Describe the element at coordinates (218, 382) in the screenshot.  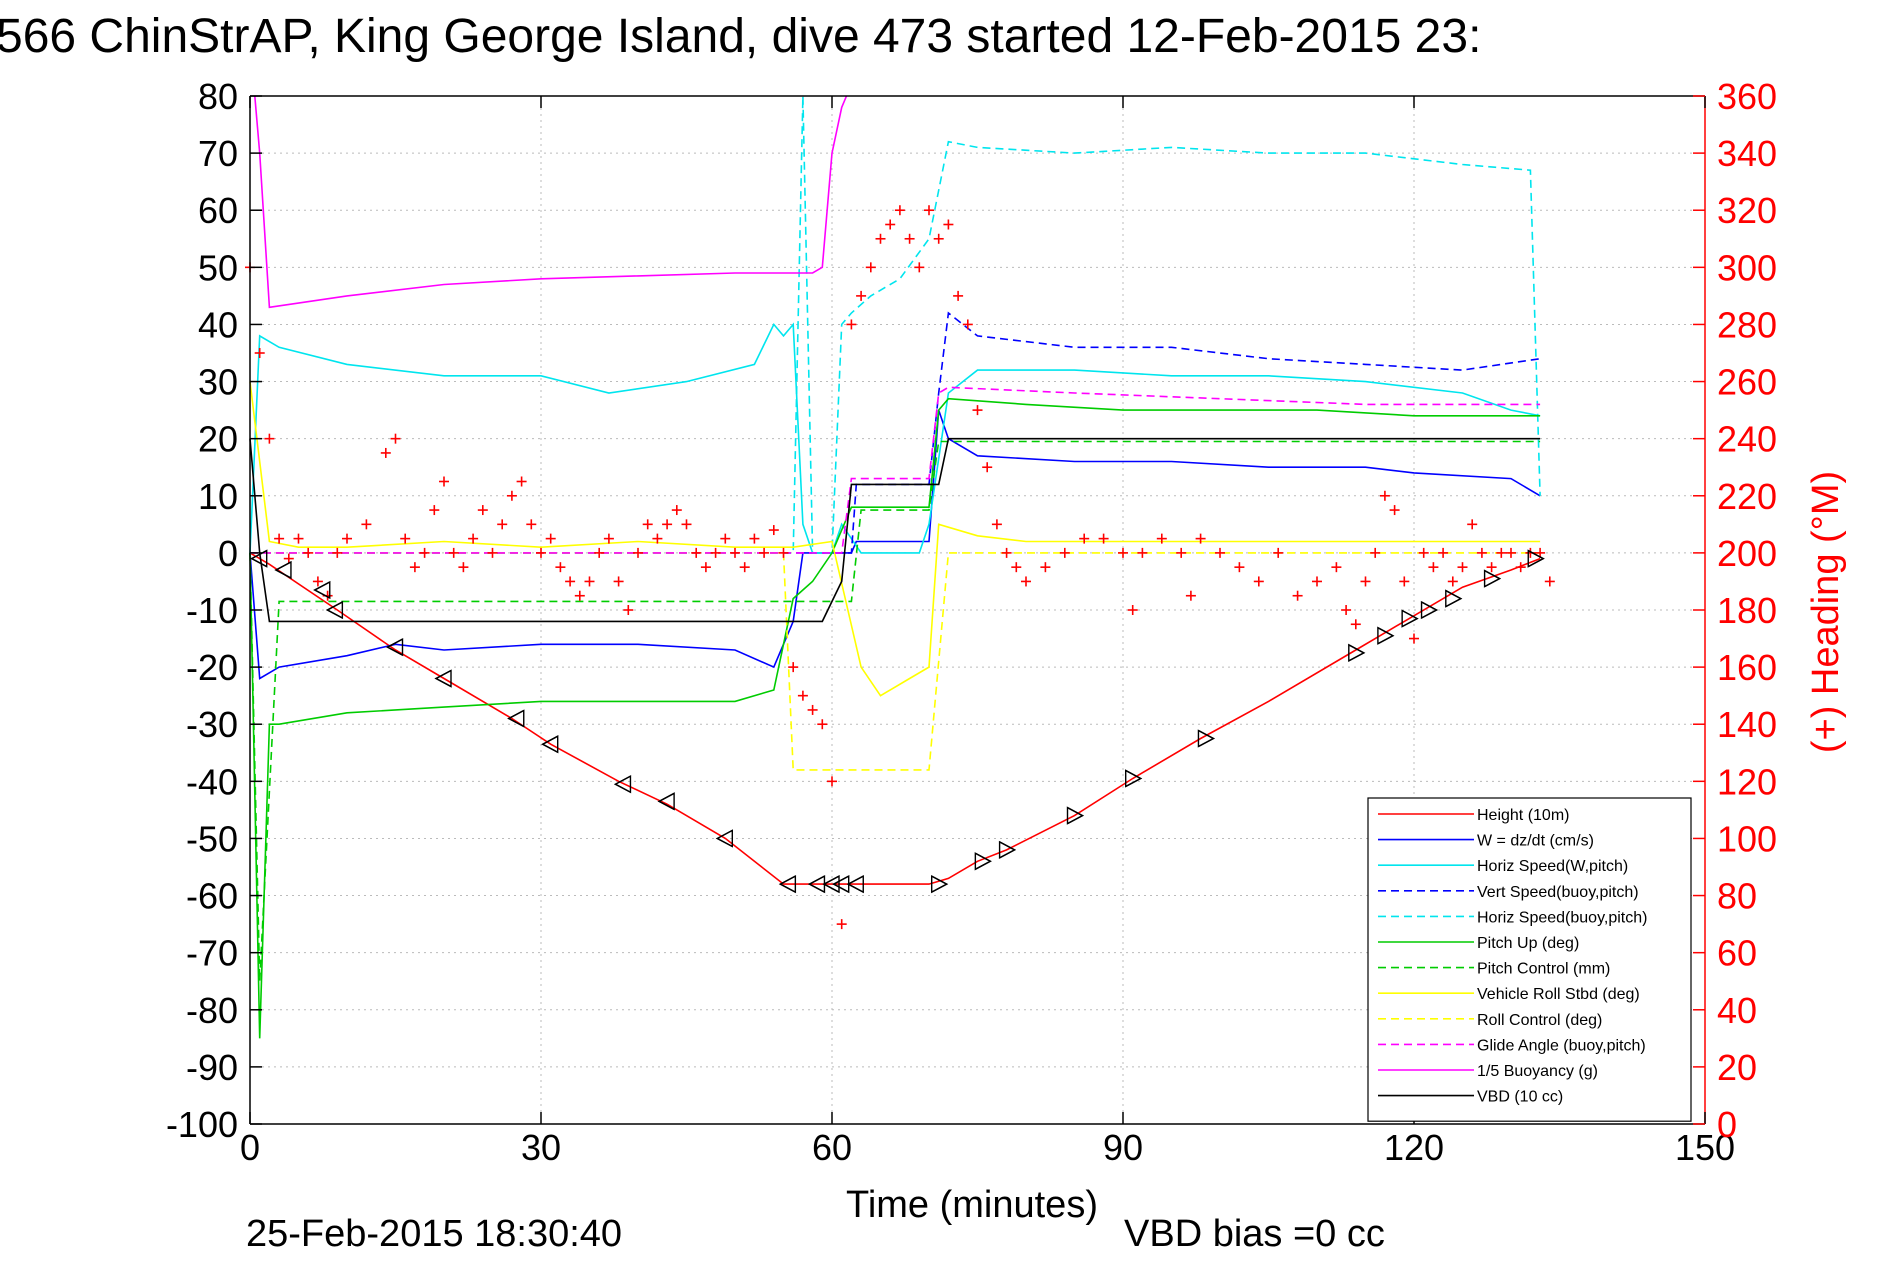
I see `y-tick-label: 30` at that location.